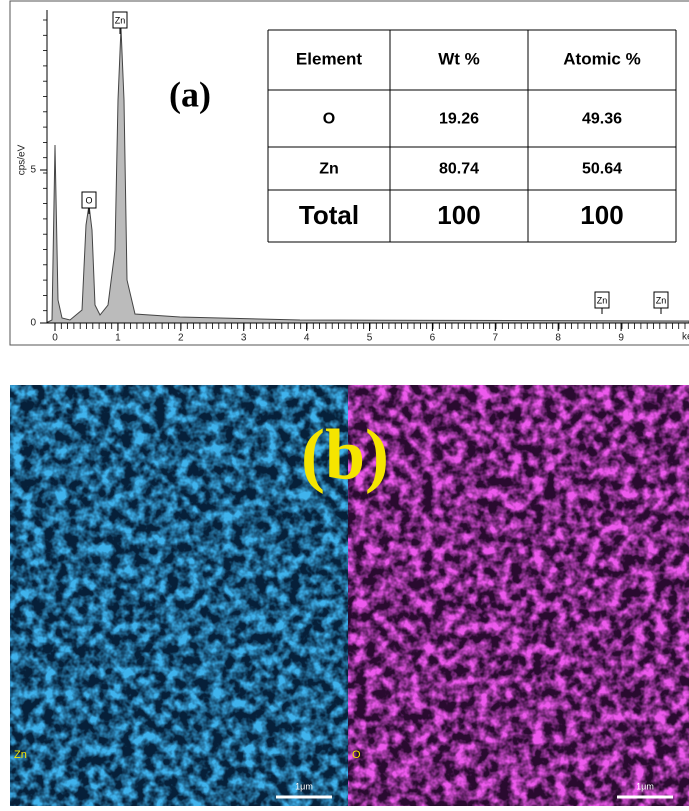 The width and height of the screenshot is (689, 811). Describe the element at coordinates (22, 159) in the screenshot. I see `y-axis-label: cps/eV` at that location.